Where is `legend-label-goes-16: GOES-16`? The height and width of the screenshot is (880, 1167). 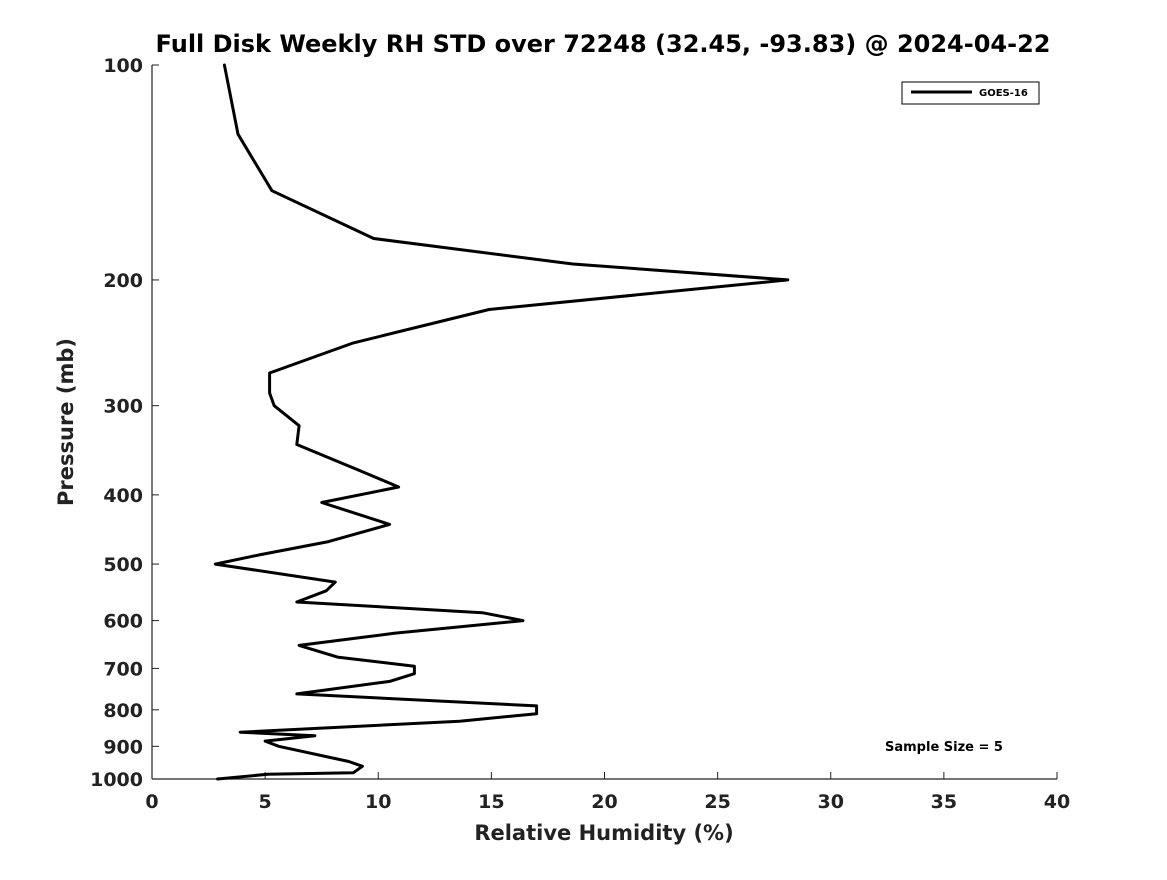 legend-label-goes-16: GOES-16 is located at coordinates (1003, 93).